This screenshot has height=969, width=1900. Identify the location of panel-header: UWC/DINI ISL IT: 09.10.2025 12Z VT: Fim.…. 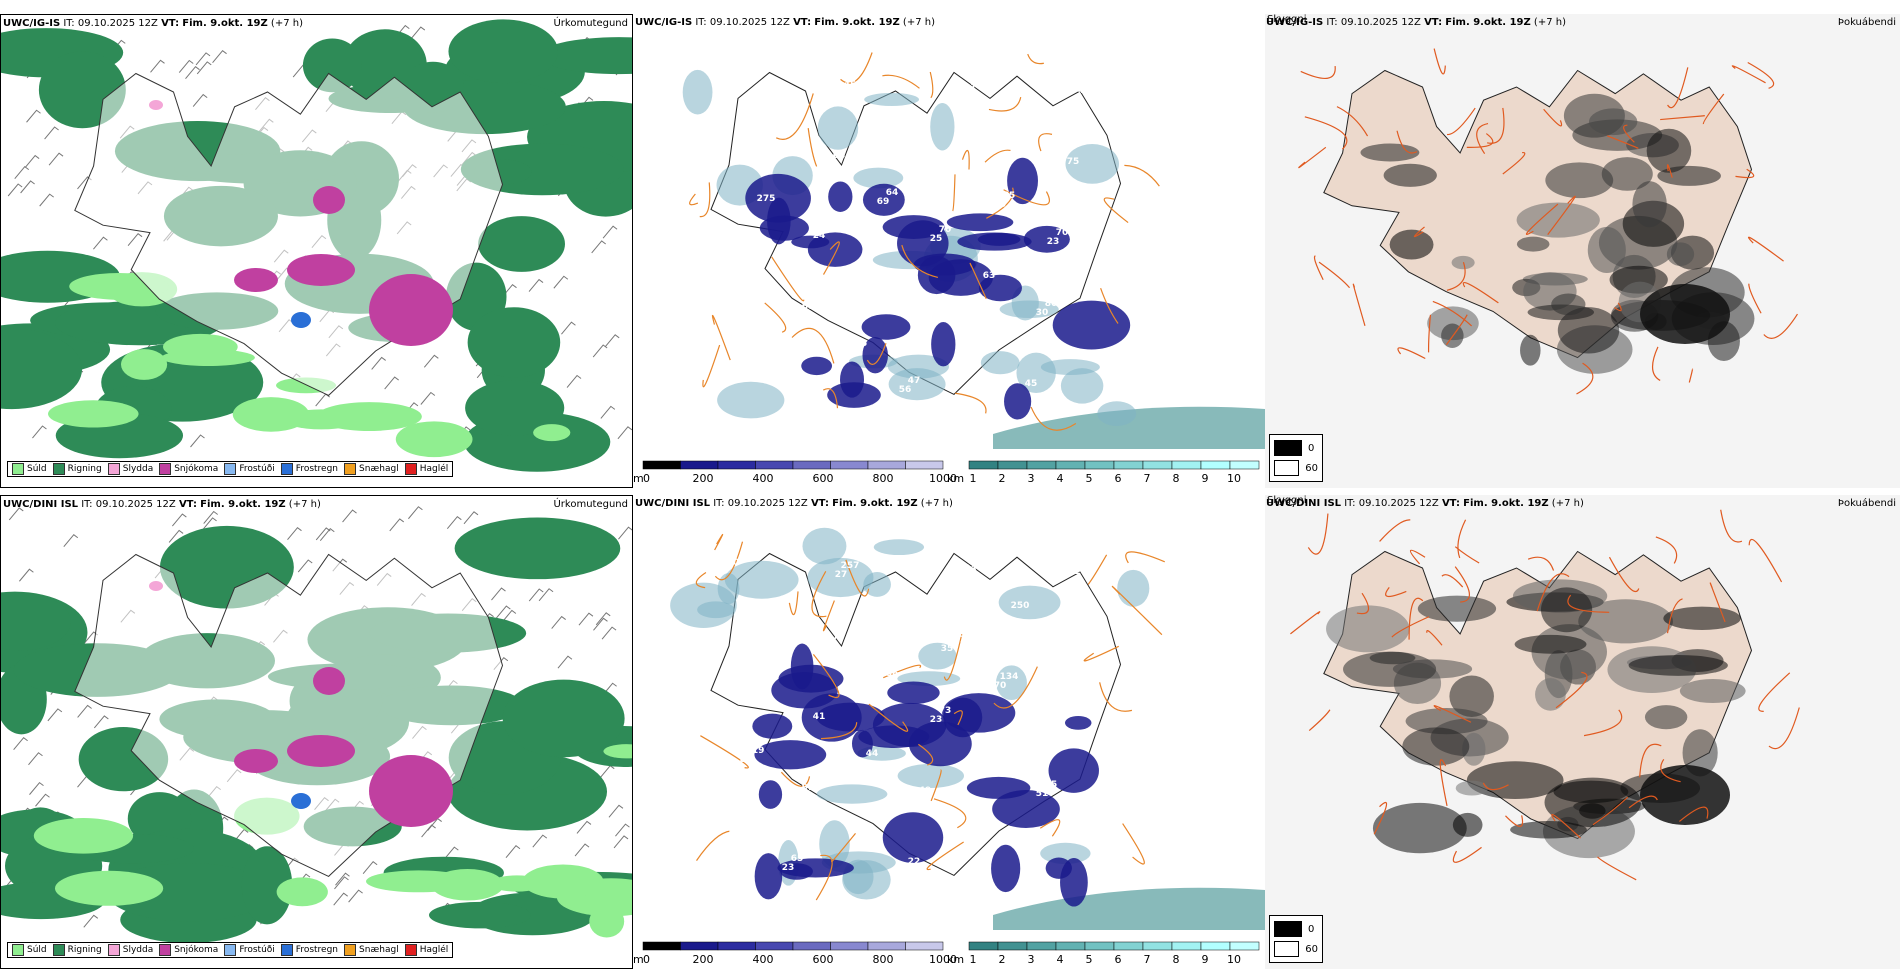
(162, 504).